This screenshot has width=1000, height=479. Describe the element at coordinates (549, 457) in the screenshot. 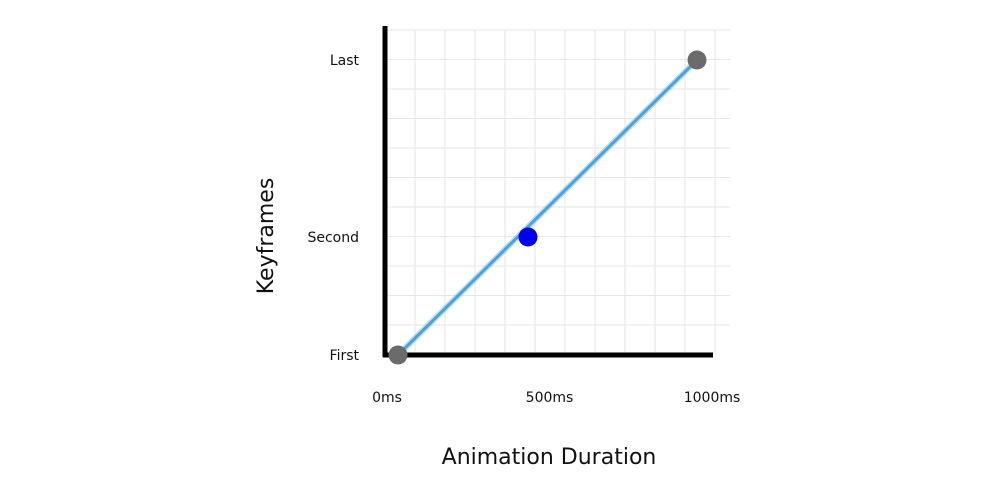

I see `x-axis-title: Animation Duration` at that location.